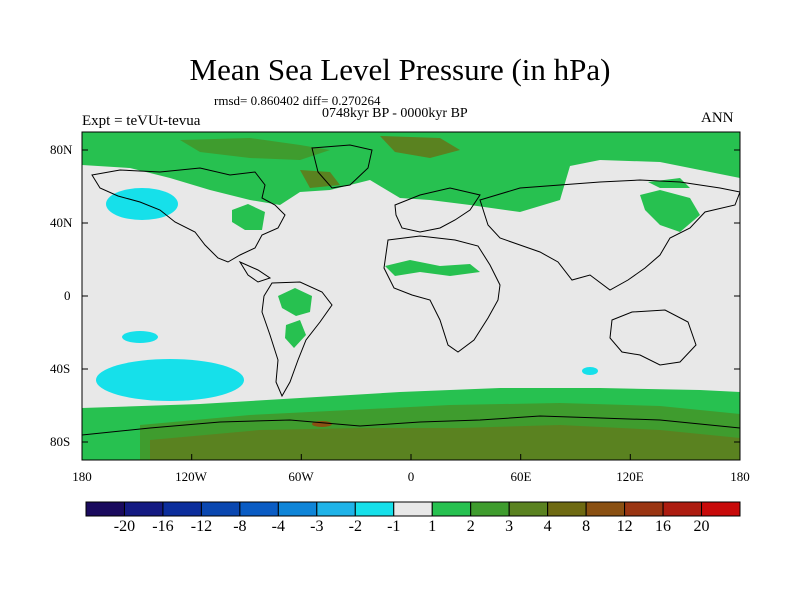 This screenshot has width=800, height=600. Describe the element at coordinates (669, 183) in the screenshot. I see `siberia-patch` at that location.